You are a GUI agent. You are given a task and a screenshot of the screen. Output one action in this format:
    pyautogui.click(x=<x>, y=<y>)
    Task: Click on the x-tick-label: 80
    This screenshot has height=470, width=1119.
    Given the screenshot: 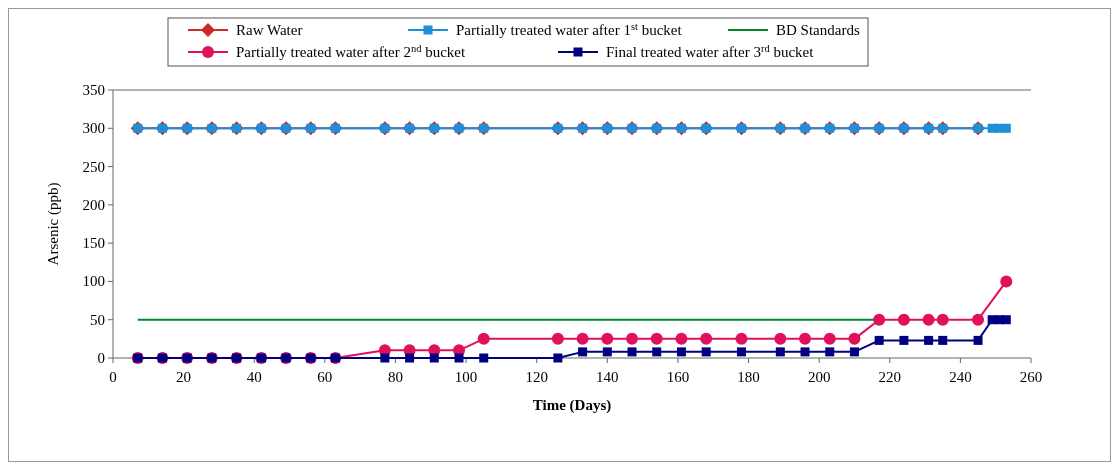 What is the action you would take?
    pyautogui.click(x=395, y=377)
    